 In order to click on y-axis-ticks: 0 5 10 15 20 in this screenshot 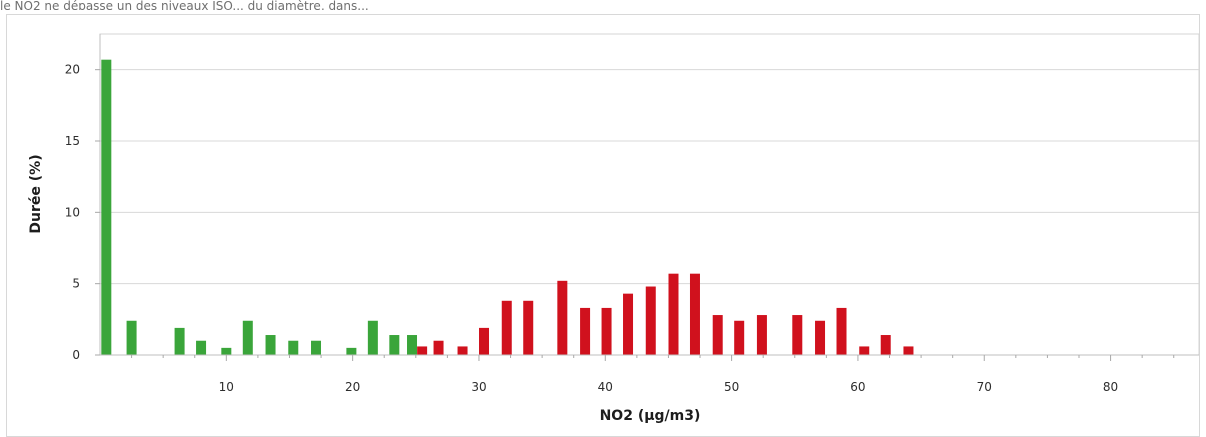, I will do `click(82, 212)`.